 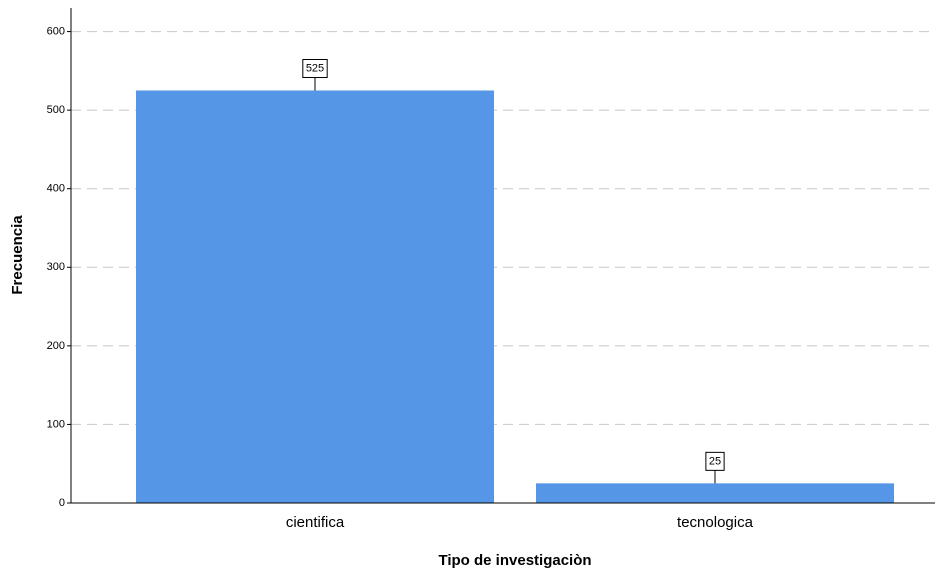 I want to click on x-axis-title: Tipo de investigaciòn, so click(x=514, y=560).